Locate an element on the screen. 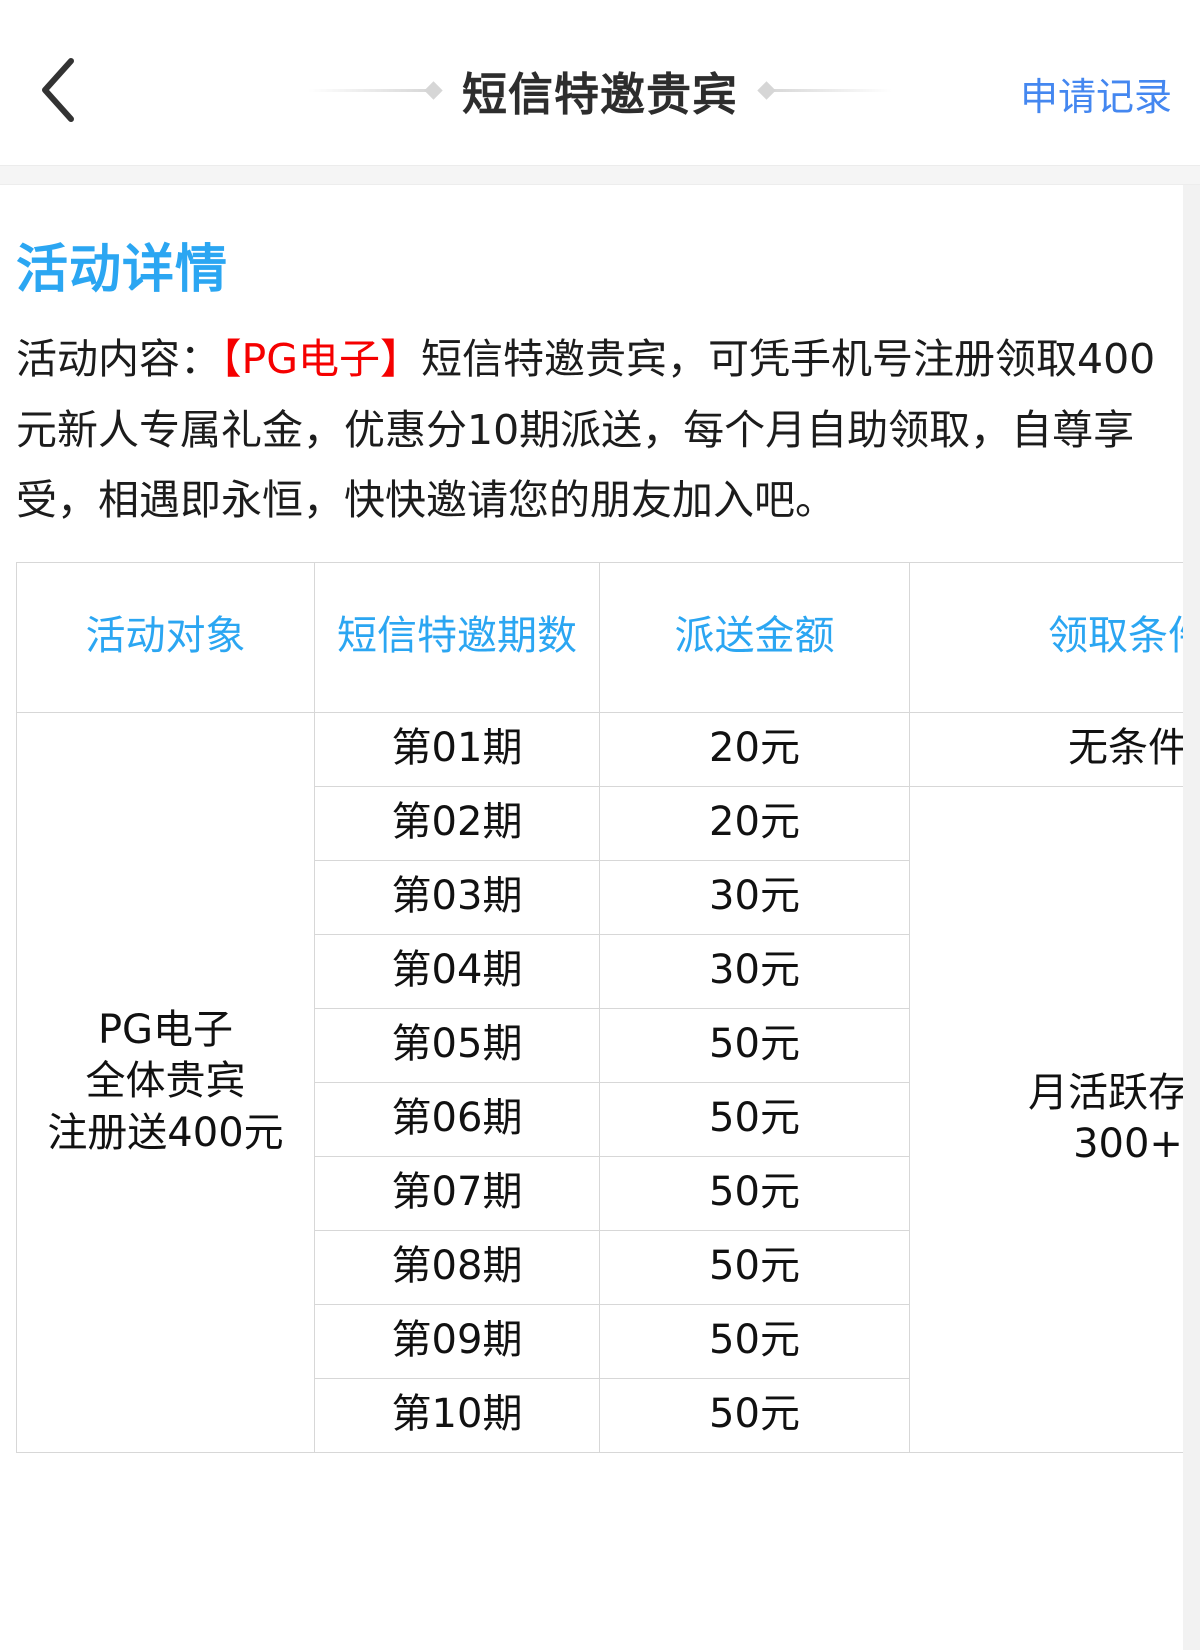  column-header-amount: 派送金额 is located at coordinates (754, 637).